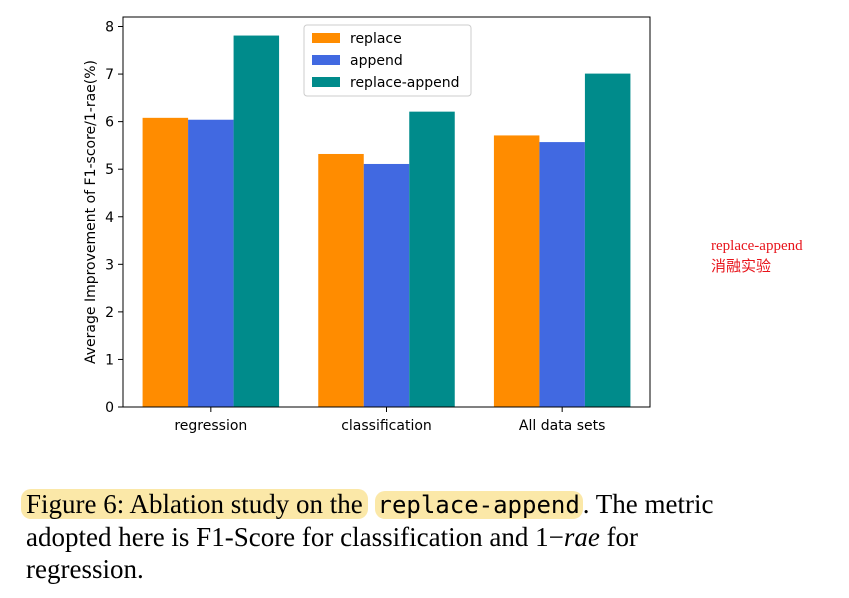 This screenshot has height=598, width=849. Describe the element at coordinates (478, 505) in the screenshot. I see `caption-code: replace-append` at that location.